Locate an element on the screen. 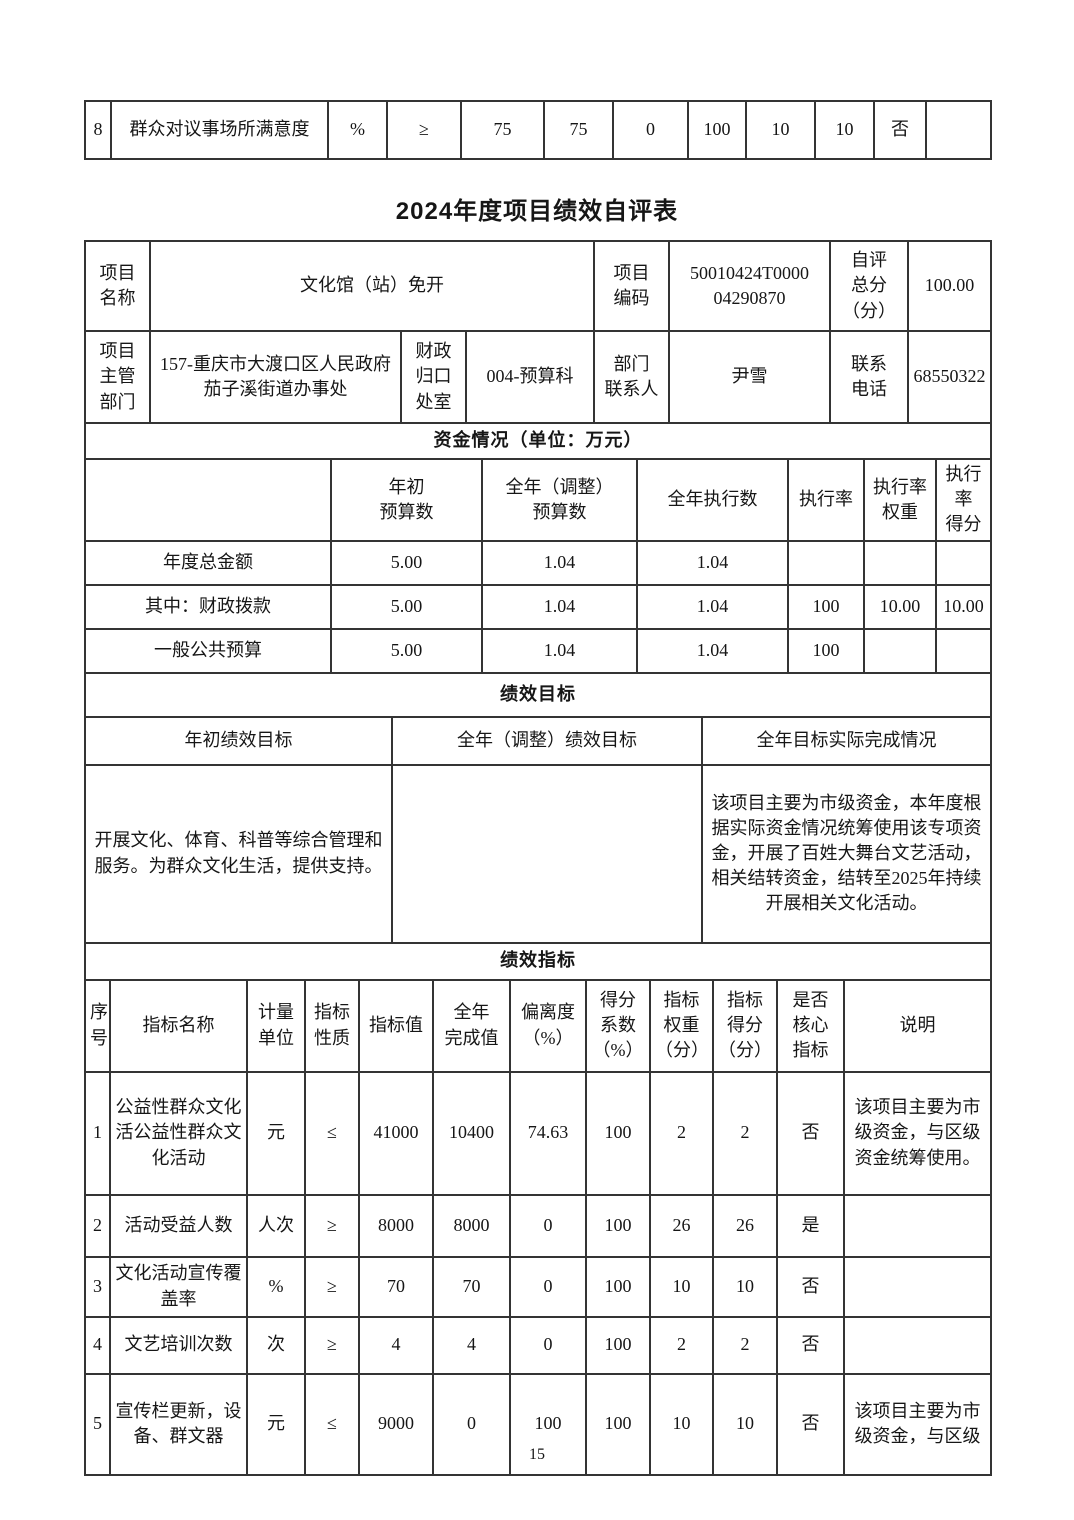 The height and width of the screenshot is (1520, 1074). finance-office-label: 财政 归口 处室 is located at coordinates (433, 377).